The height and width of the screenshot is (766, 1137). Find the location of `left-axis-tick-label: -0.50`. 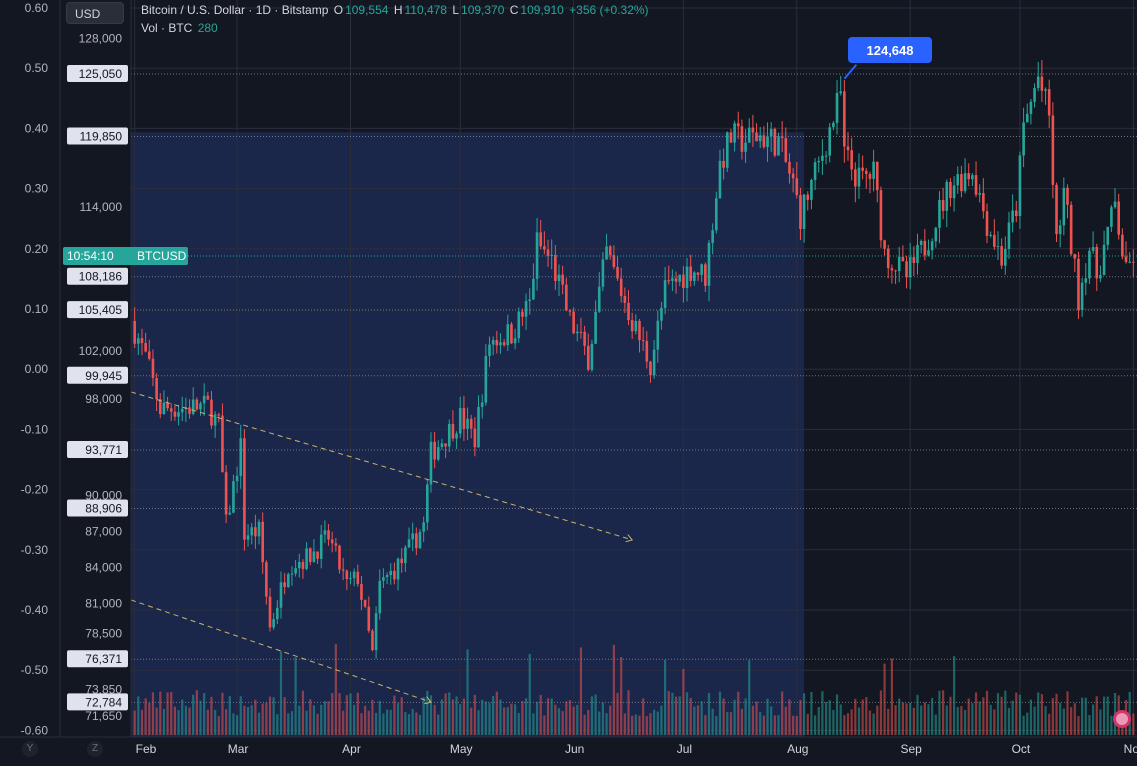

left-axis-tick-label: -0.50 is located at coordinates (35, 670).